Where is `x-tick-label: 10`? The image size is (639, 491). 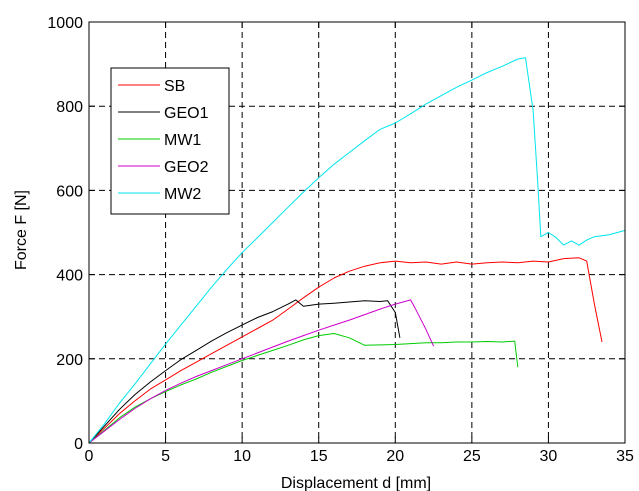
x-tick-label: 10 is located at coordinates (242, 456).